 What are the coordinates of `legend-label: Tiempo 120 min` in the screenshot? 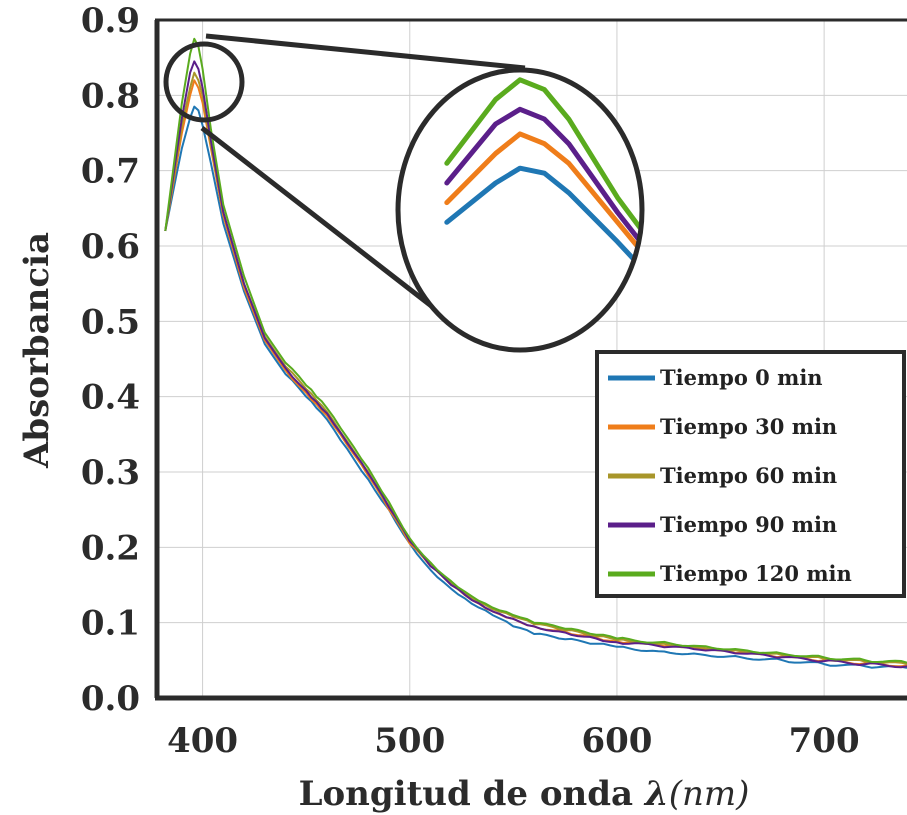 It's located at (756, 573).